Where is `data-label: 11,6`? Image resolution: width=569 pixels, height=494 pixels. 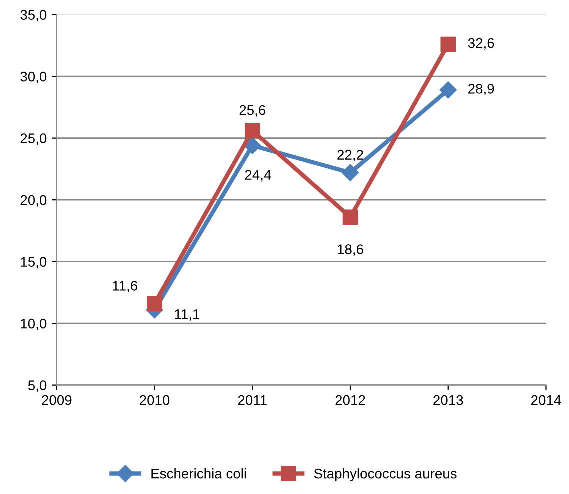
data-label: 11,6 is located at coordinates (125, 287).